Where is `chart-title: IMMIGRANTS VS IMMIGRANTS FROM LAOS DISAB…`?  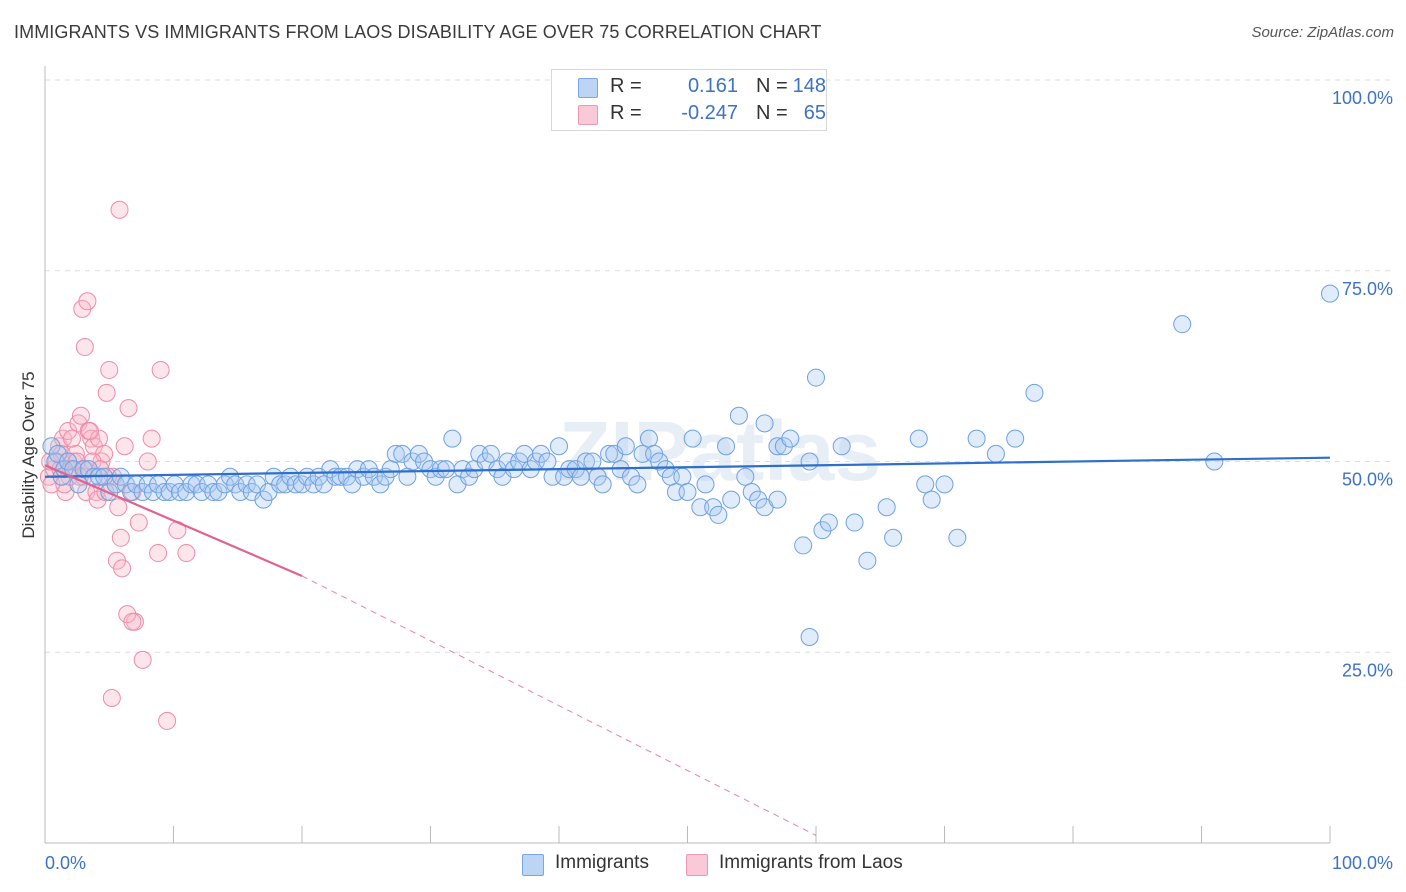 chart-title: IMMIGRANTS VS IMMIGRANTS FROM LAOS DISAB… is located at coordinates (418, 32).